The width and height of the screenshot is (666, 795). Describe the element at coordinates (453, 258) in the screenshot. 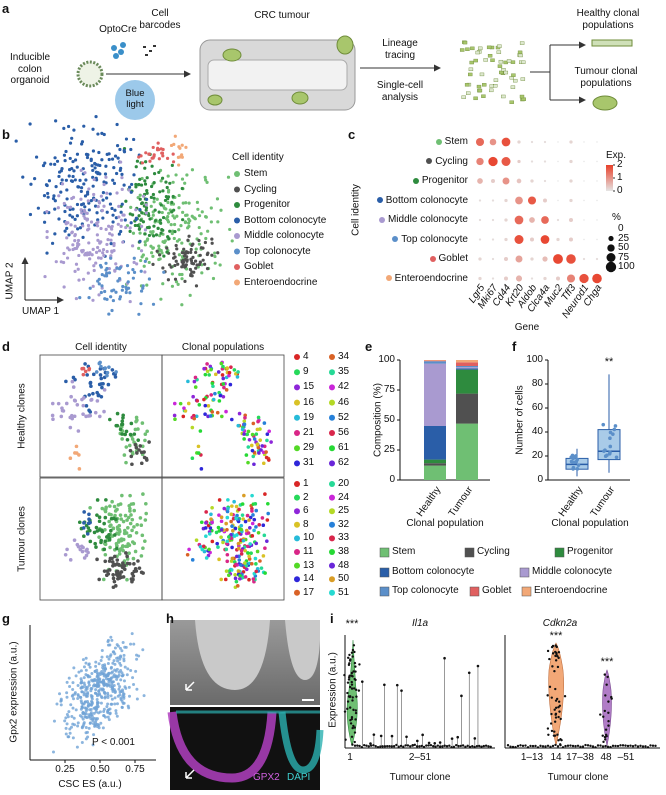

I see `row-text: Goblet` at that location.